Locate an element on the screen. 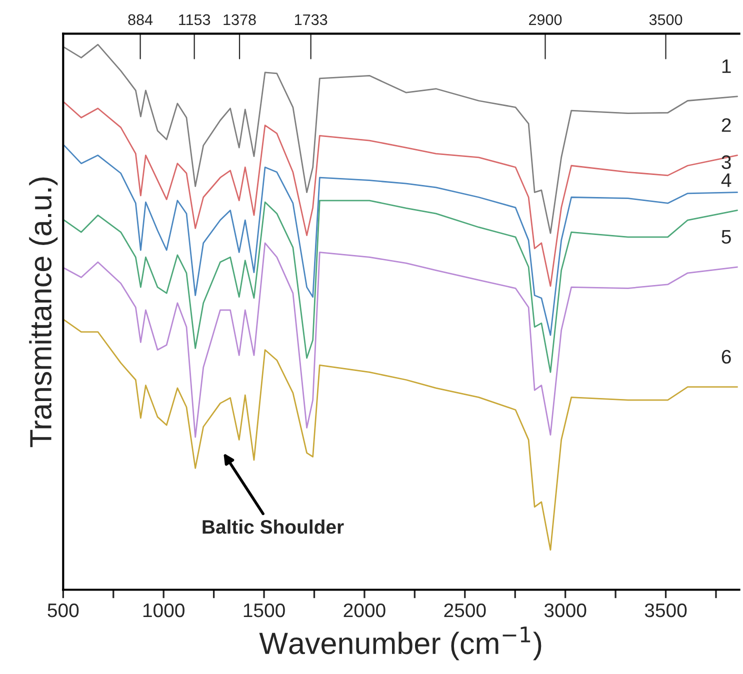  series-label: 4 is located at coordinates (726, 180).